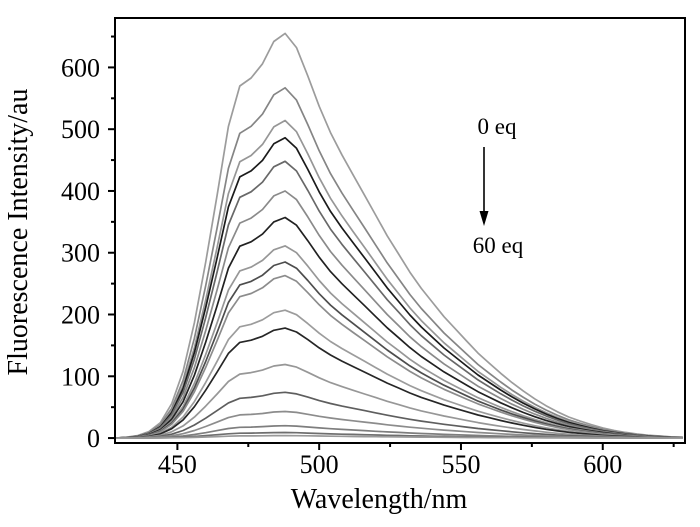 This screenshot has height=527, width=700. Describe the element at coordinates (319, 464) in the screenshot. I see `x-tick-label: 500` at that location.